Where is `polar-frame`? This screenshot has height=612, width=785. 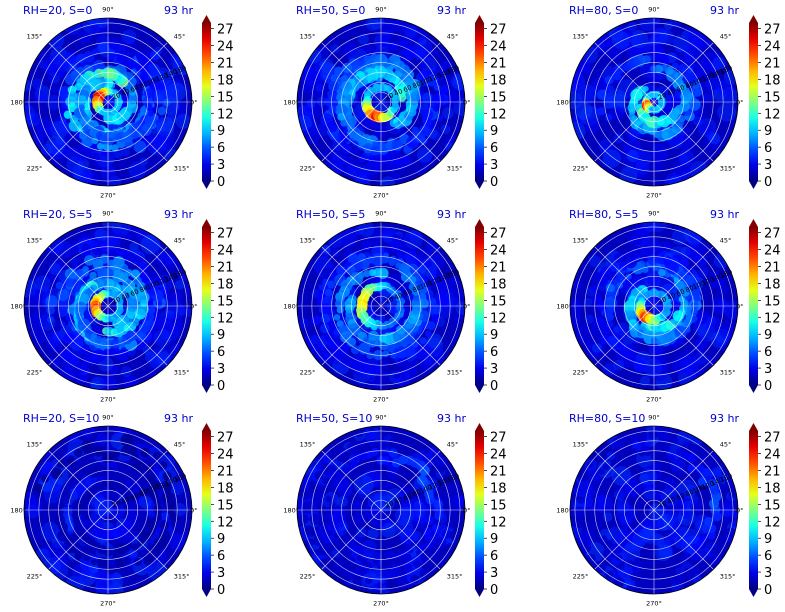
polar-frame is located at coordinates (654, 102).